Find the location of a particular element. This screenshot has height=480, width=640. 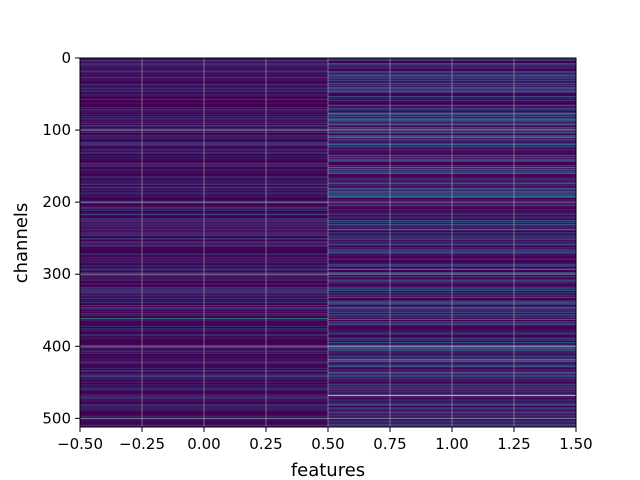

x-tick-label: 0.50 is located at coordinates (327, 444).